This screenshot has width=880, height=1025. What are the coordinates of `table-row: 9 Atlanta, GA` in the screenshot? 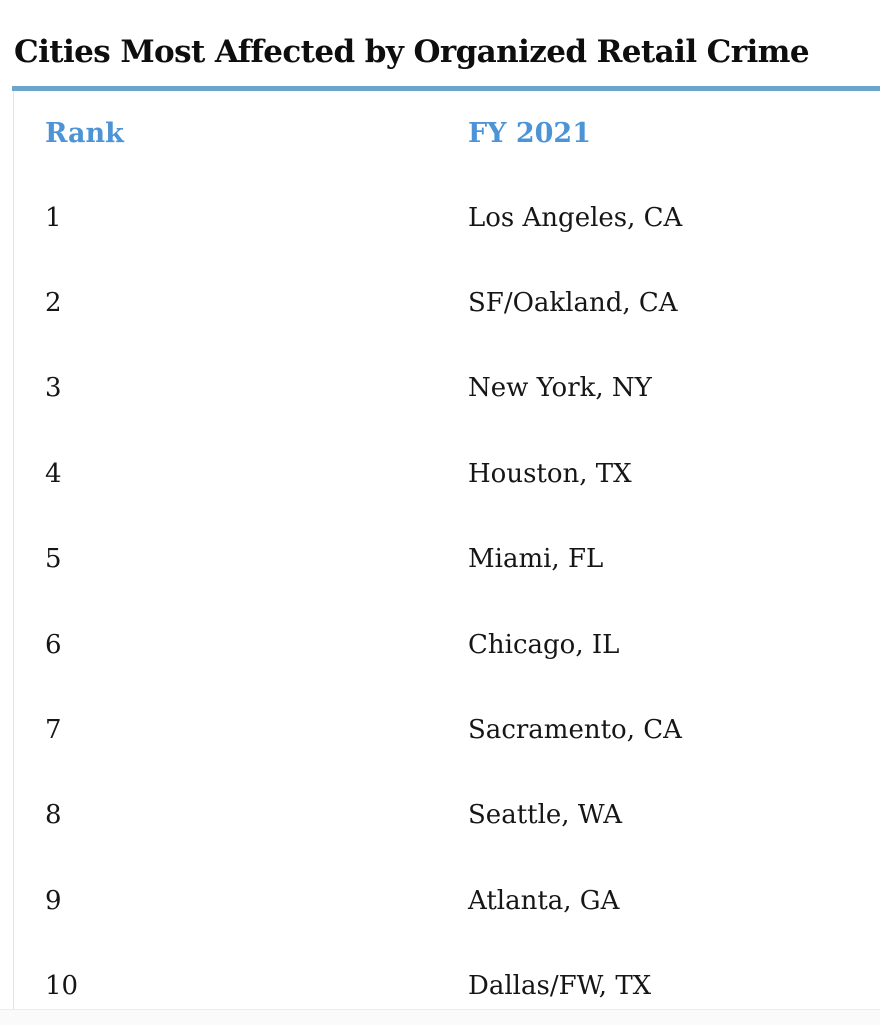 It's located at (447, 900).